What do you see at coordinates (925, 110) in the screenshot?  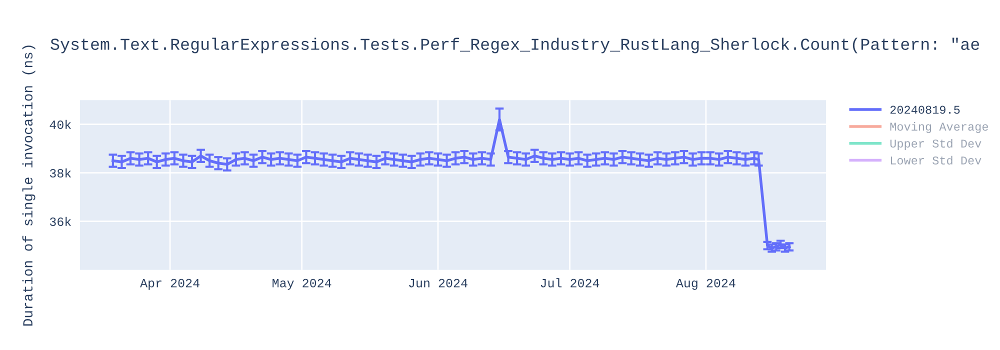 I see `legend-label: 20240819.5` at bounding box center [925, 110].